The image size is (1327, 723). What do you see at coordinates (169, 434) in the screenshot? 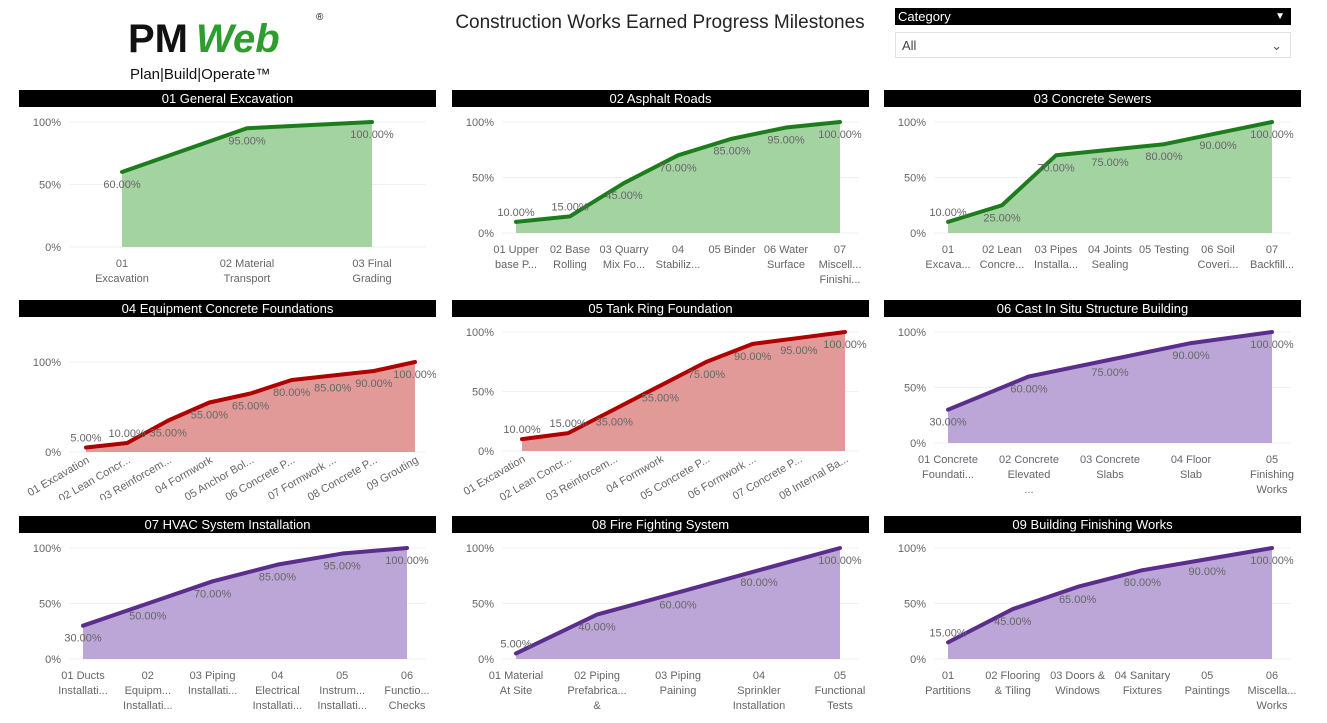
I see `data-label: 35.00%` at bounding box center [169, 434].